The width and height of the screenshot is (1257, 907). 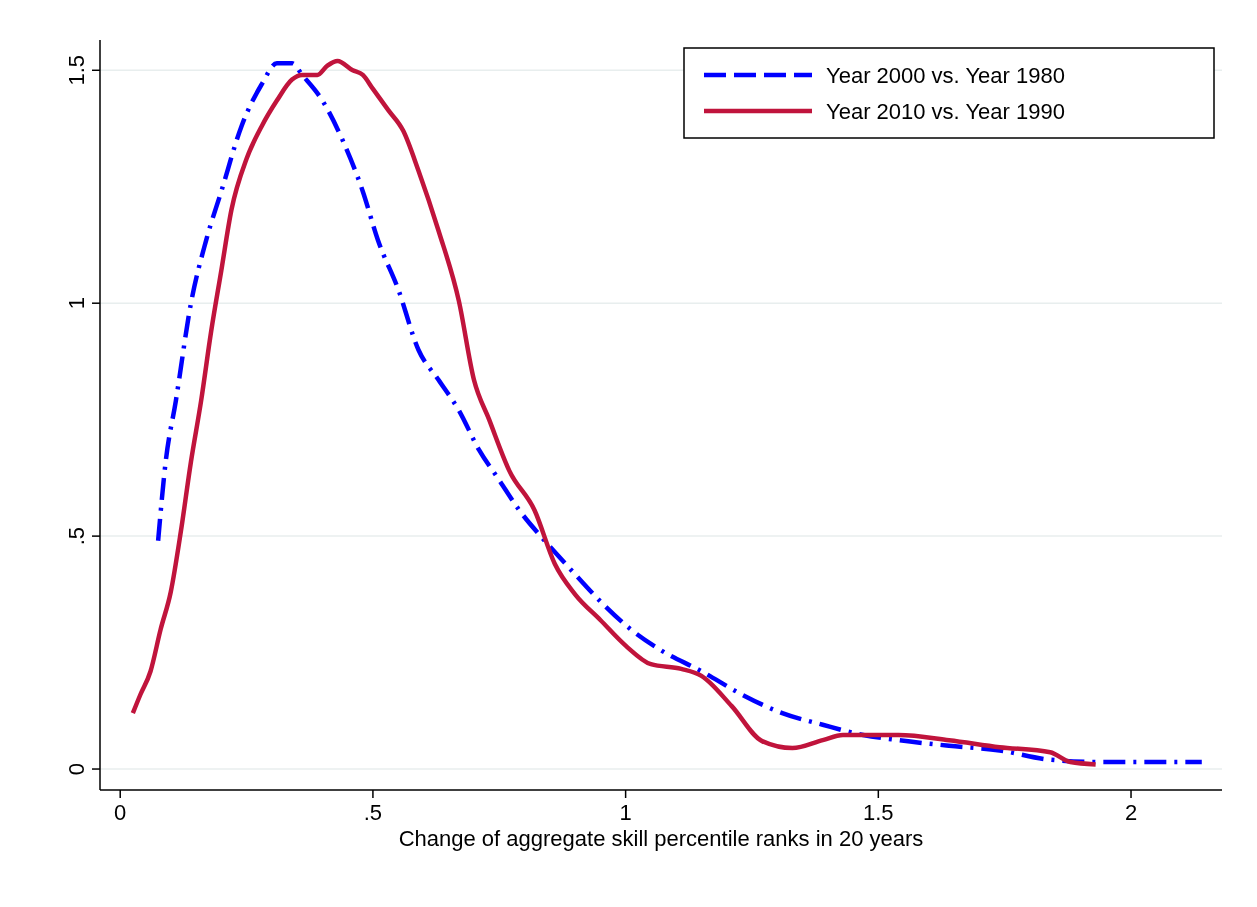 What do you see at coordinates (76, 70) in the screenshot?
I see `y-tick-label: 1.5` at bounding box center [76, 70].